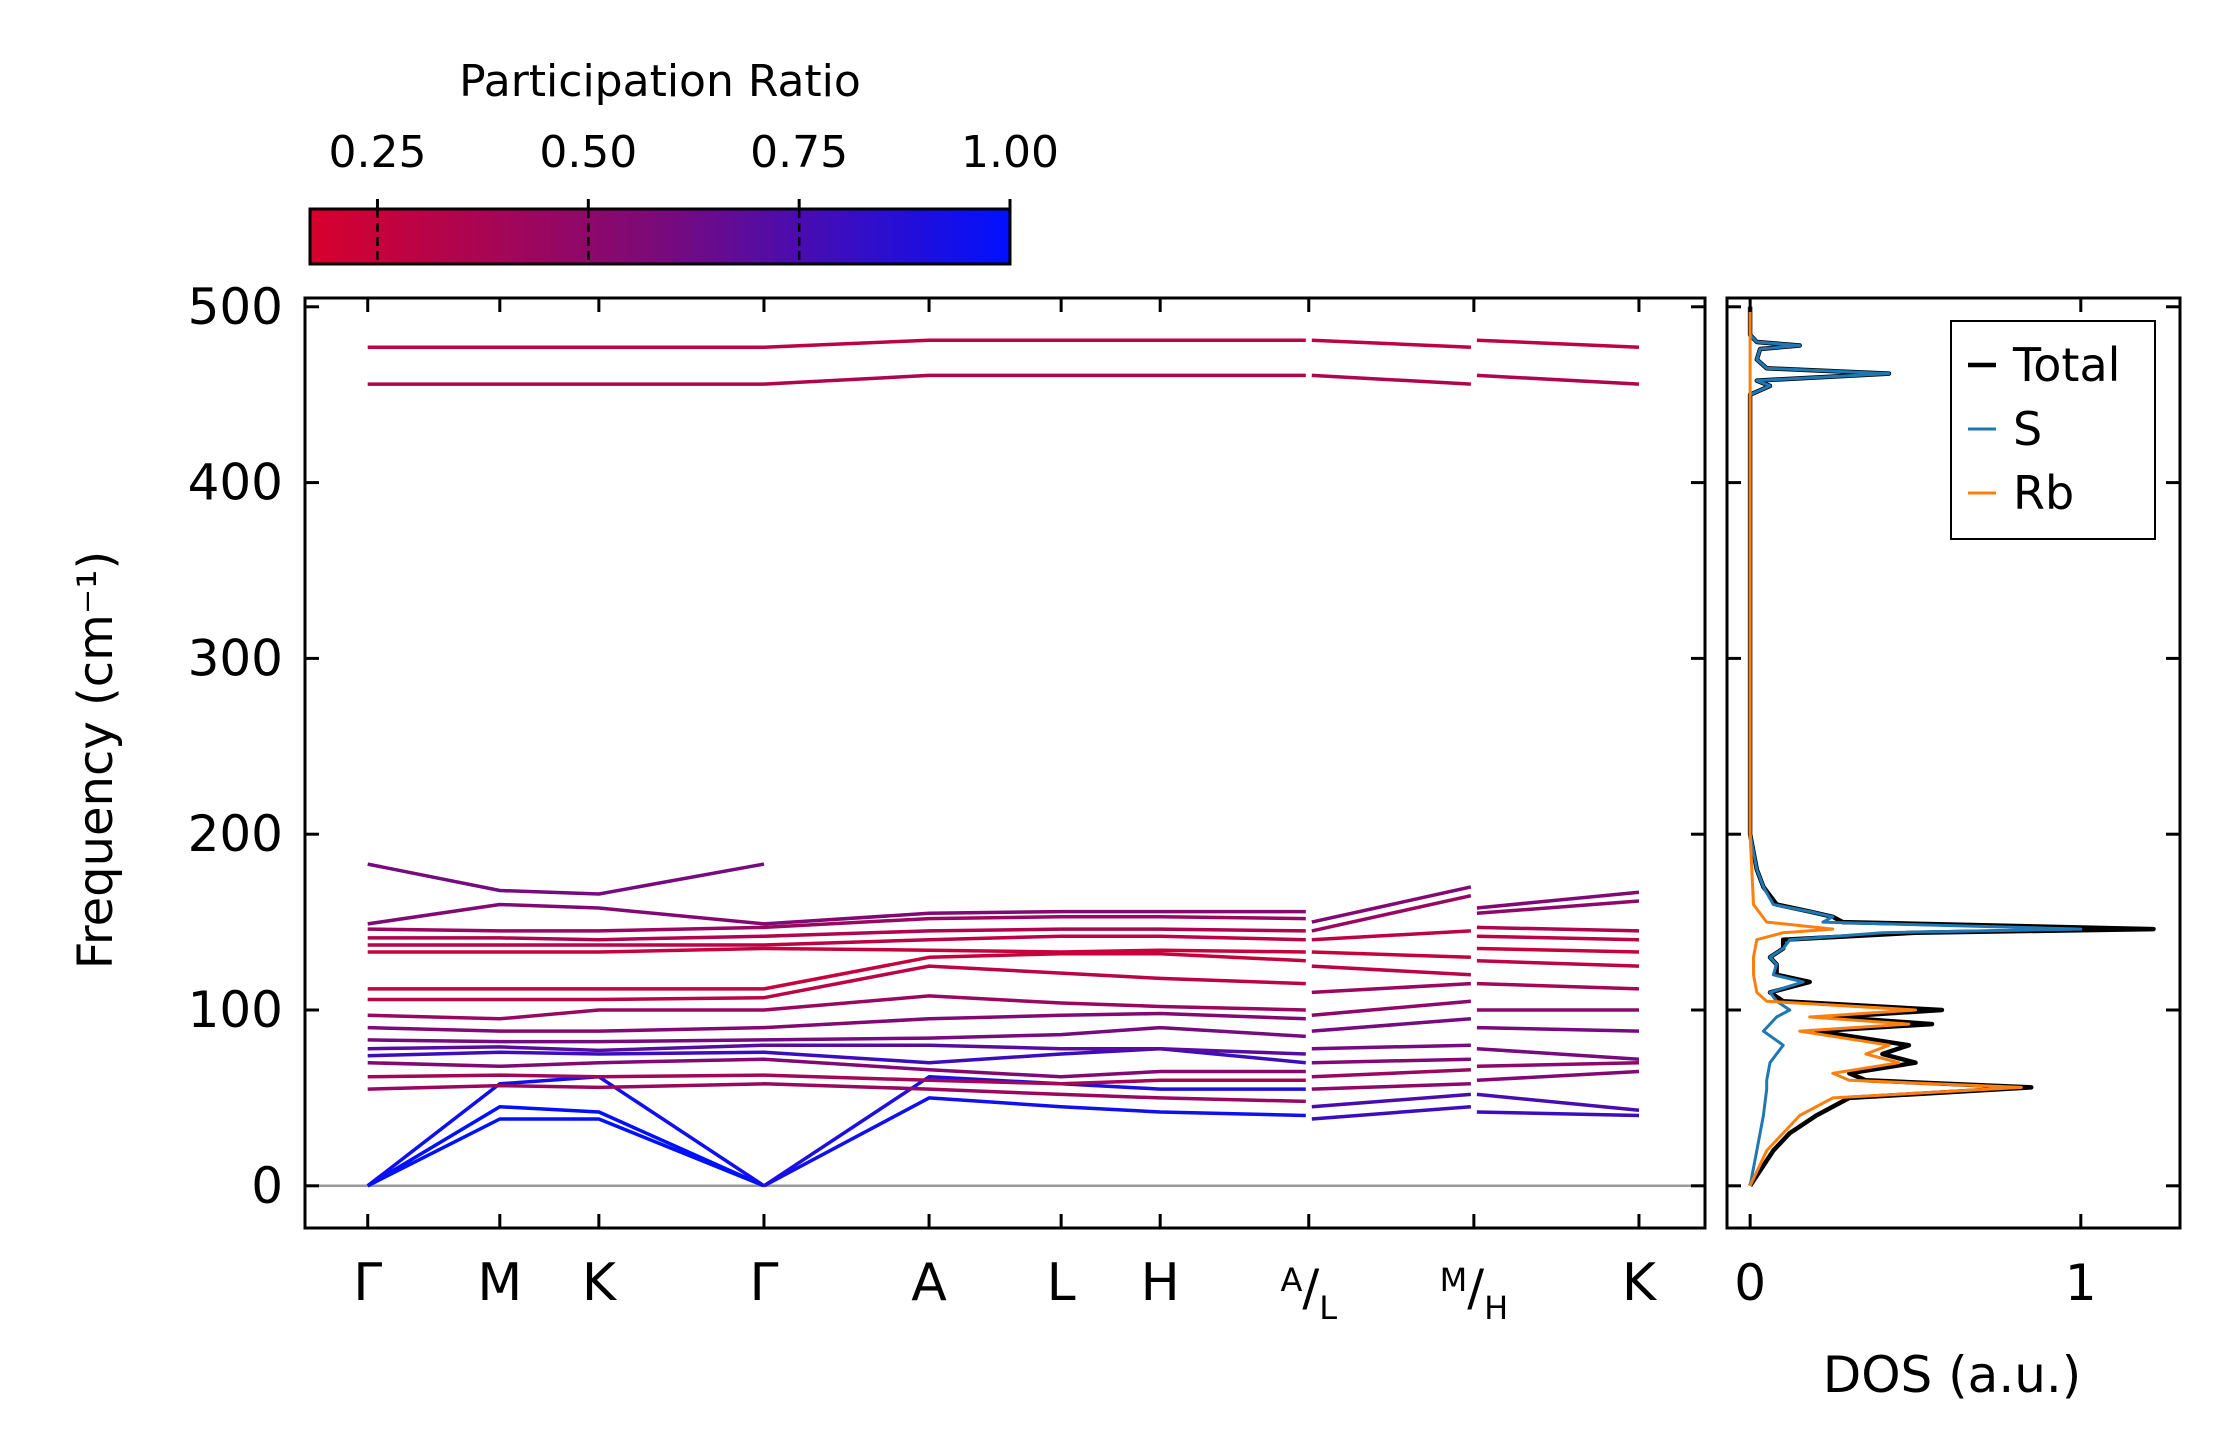 Image resolution: width=2222 pixels, height=1455 pixels. I want to click on phonon-band-mid-d, so click(836, 983).